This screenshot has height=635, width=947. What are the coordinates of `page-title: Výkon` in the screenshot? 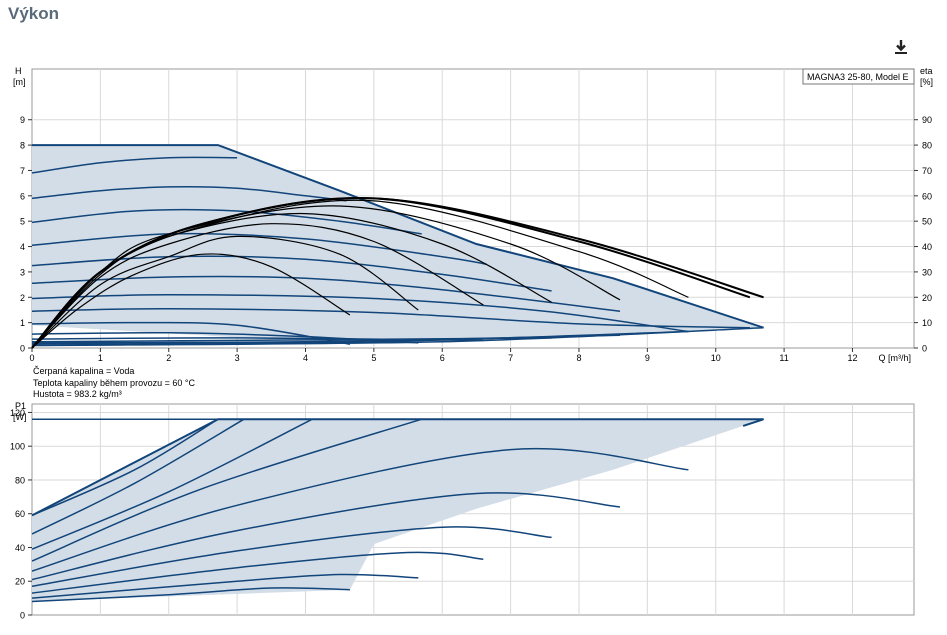 It's located at (34, 13).